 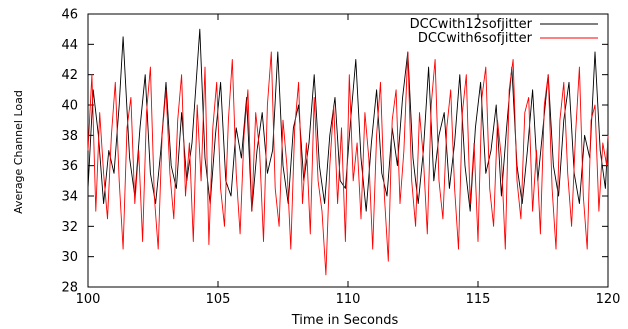 What do you see at coordinates (345, 320) in the screenshot?
I see `x-axis-label: Time in Seconds` at bounding box center [345, 320].